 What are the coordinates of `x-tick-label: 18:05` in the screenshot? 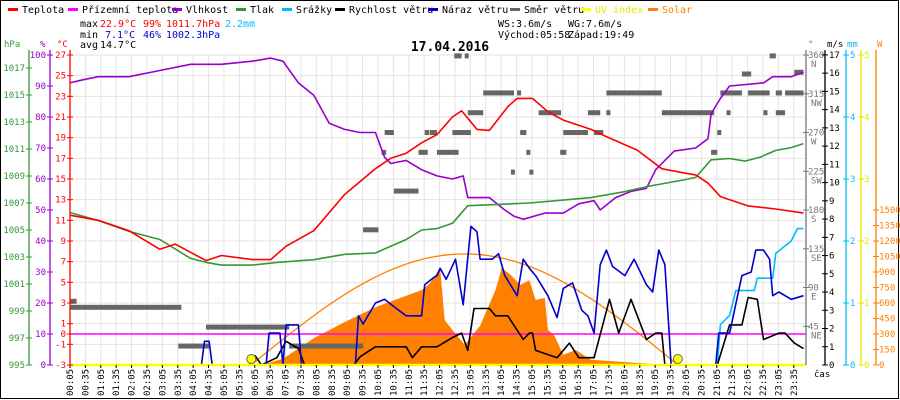 It's located at (625, 382).